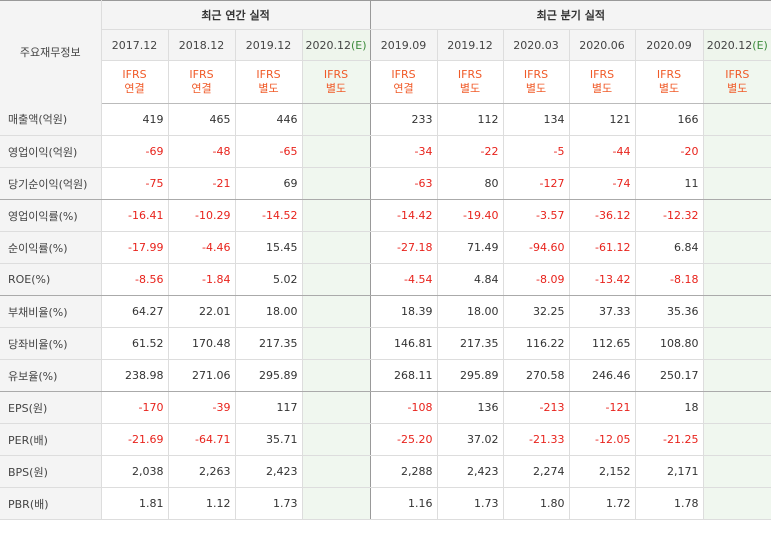 The image size is (773, 537). I want to click on corner-label: 주요재무정보, so click(51, 52).